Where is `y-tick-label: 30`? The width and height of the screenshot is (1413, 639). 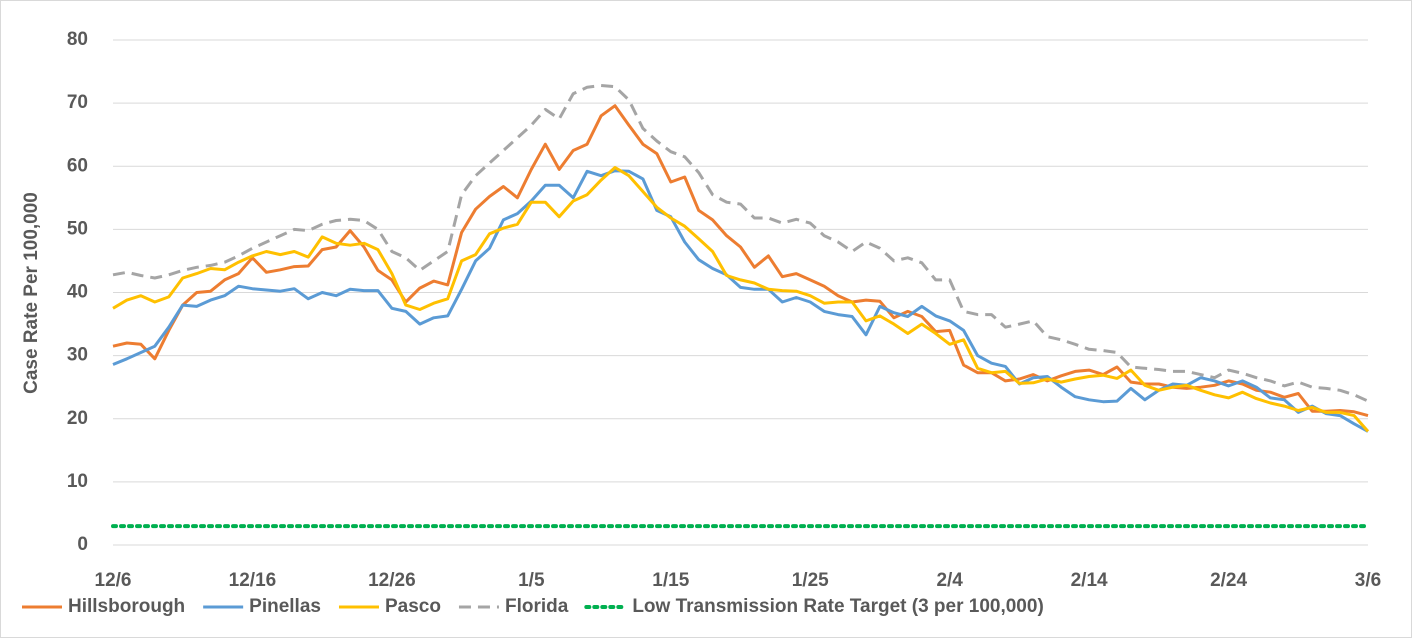 y-tick-label: 30 is located at coordinates (77, 355).